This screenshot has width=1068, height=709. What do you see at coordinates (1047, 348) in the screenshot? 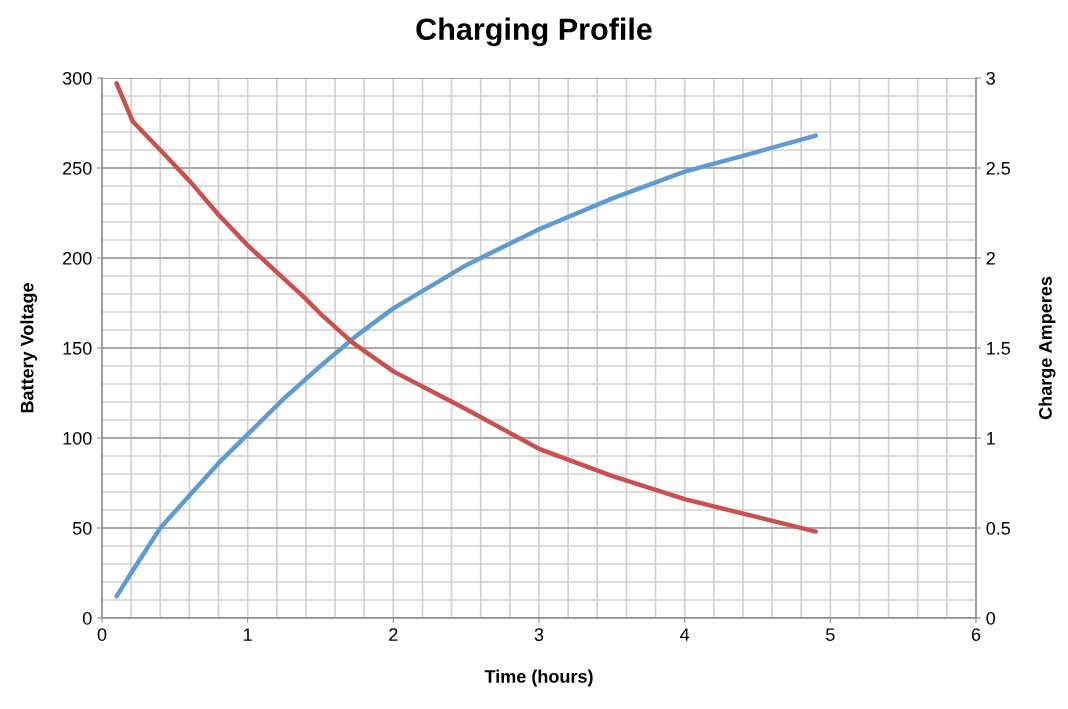
I see `y2-axis-title: Charge Amperes` at bounding box center [1047, 348].